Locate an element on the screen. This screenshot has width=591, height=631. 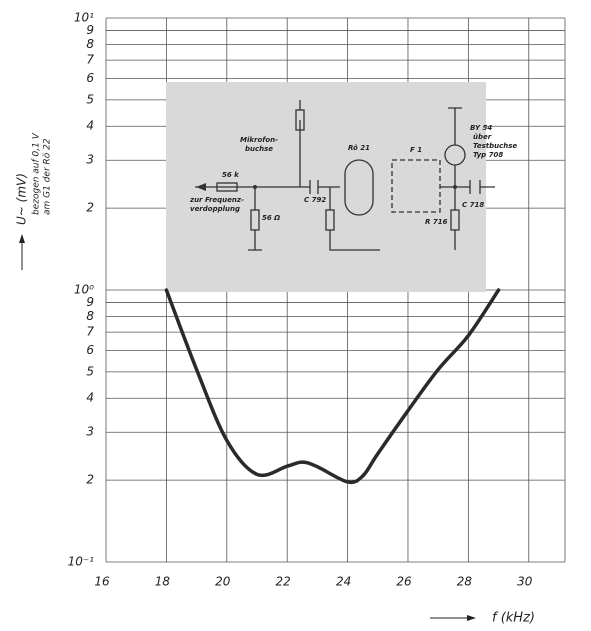
x-arrow-head is located at coordinates (471, 618).